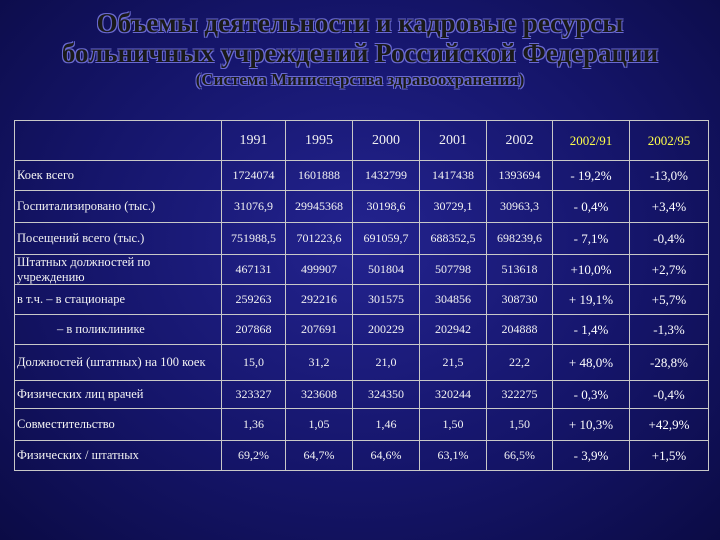 This screenshot has width=720, height=540. I want to click on row-label: Коек всего, so click(118, 175).